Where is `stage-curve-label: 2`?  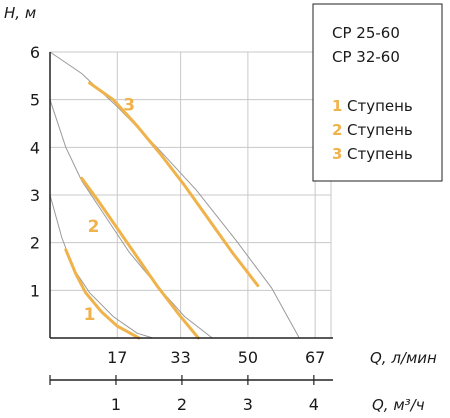
stage-curve-label: 2 is located at coordinates (94, 227).